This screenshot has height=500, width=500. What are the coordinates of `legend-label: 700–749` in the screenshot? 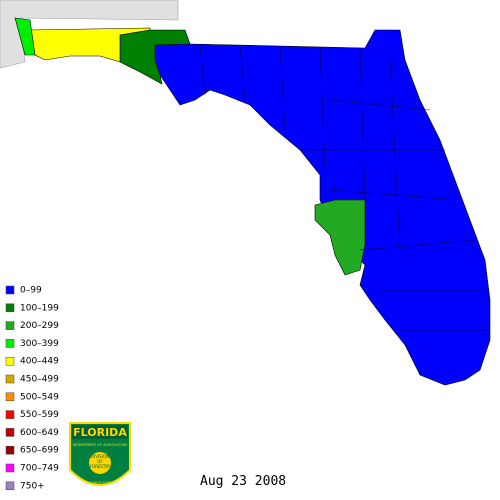 It's located at (39, 469).